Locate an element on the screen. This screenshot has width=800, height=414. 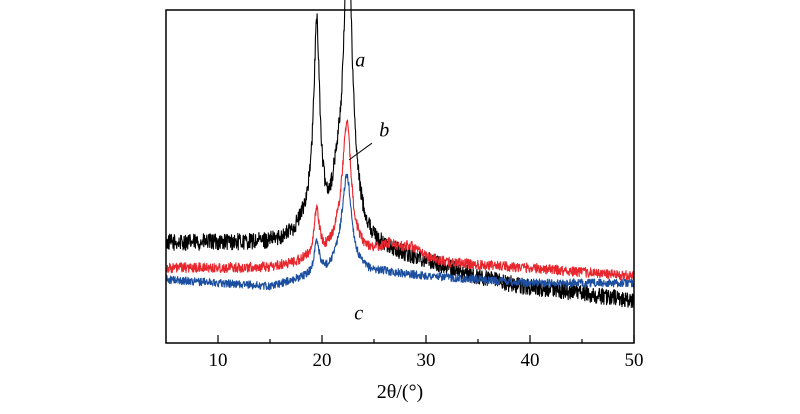
series-label-b: b is located at coordinates (384, 131).